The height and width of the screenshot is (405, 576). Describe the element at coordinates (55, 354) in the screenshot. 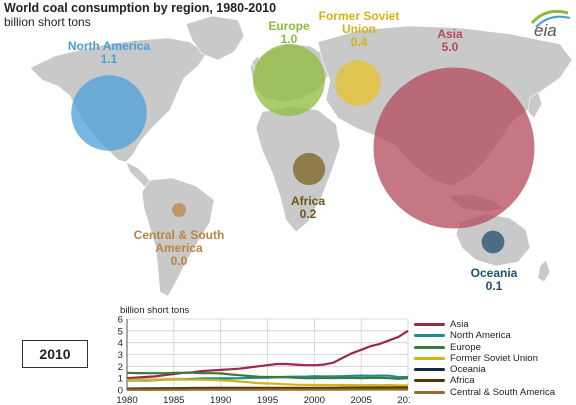

I see `year-display: 2010` at that location.